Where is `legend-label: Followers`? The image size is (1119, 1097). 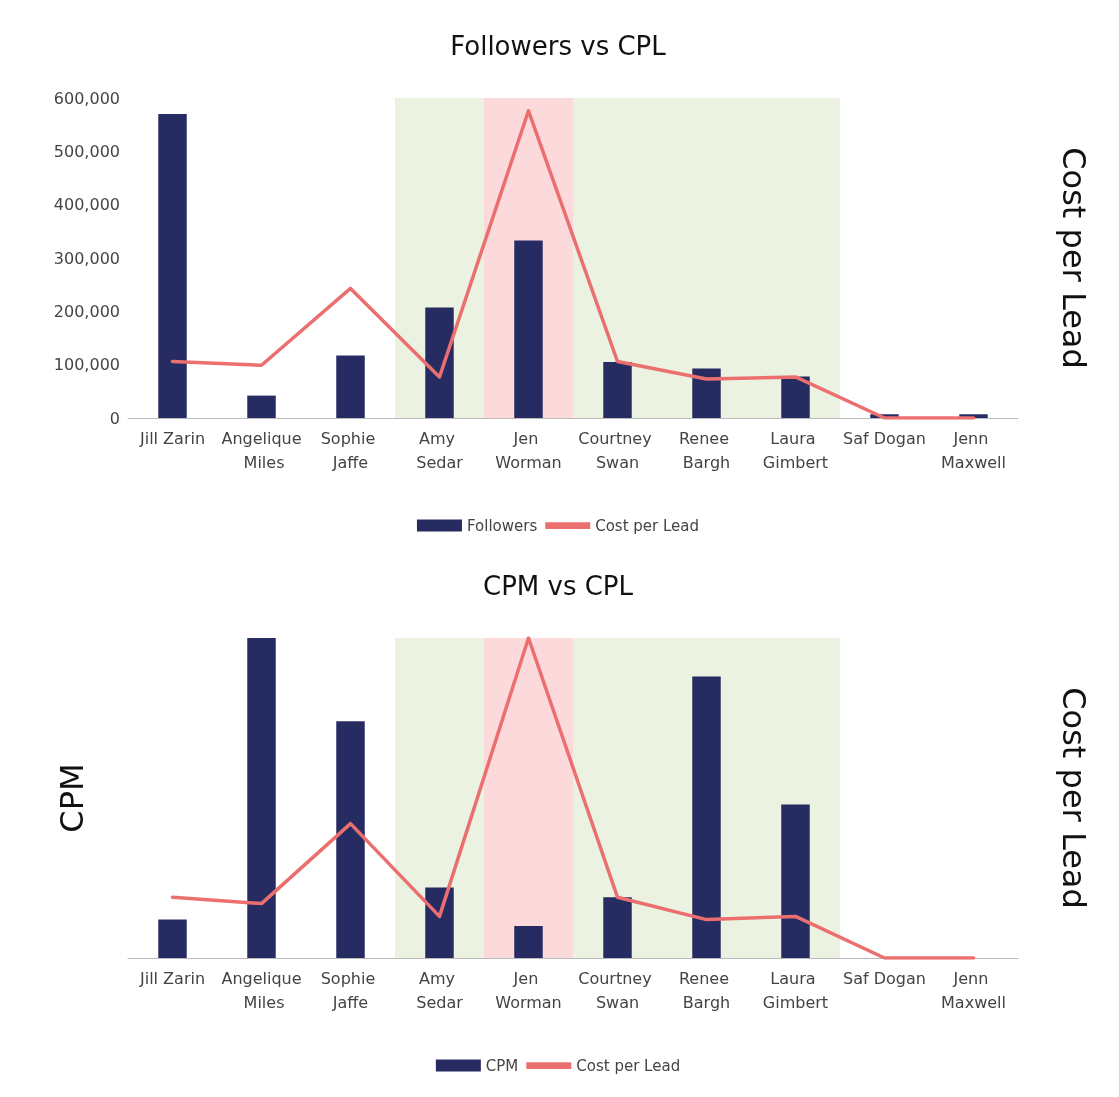 legend-label: Followers is located at coordinates (502, 525).